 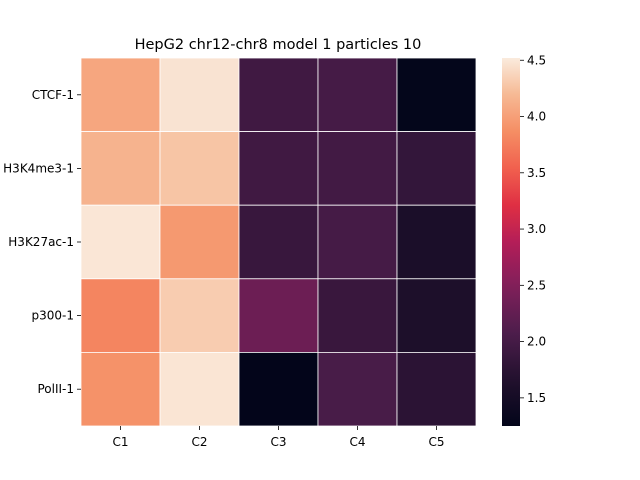 What do you see at coordinates (199, 442) in the screenshot?
I see `column-label: C2` at bounding box center [199, 442].